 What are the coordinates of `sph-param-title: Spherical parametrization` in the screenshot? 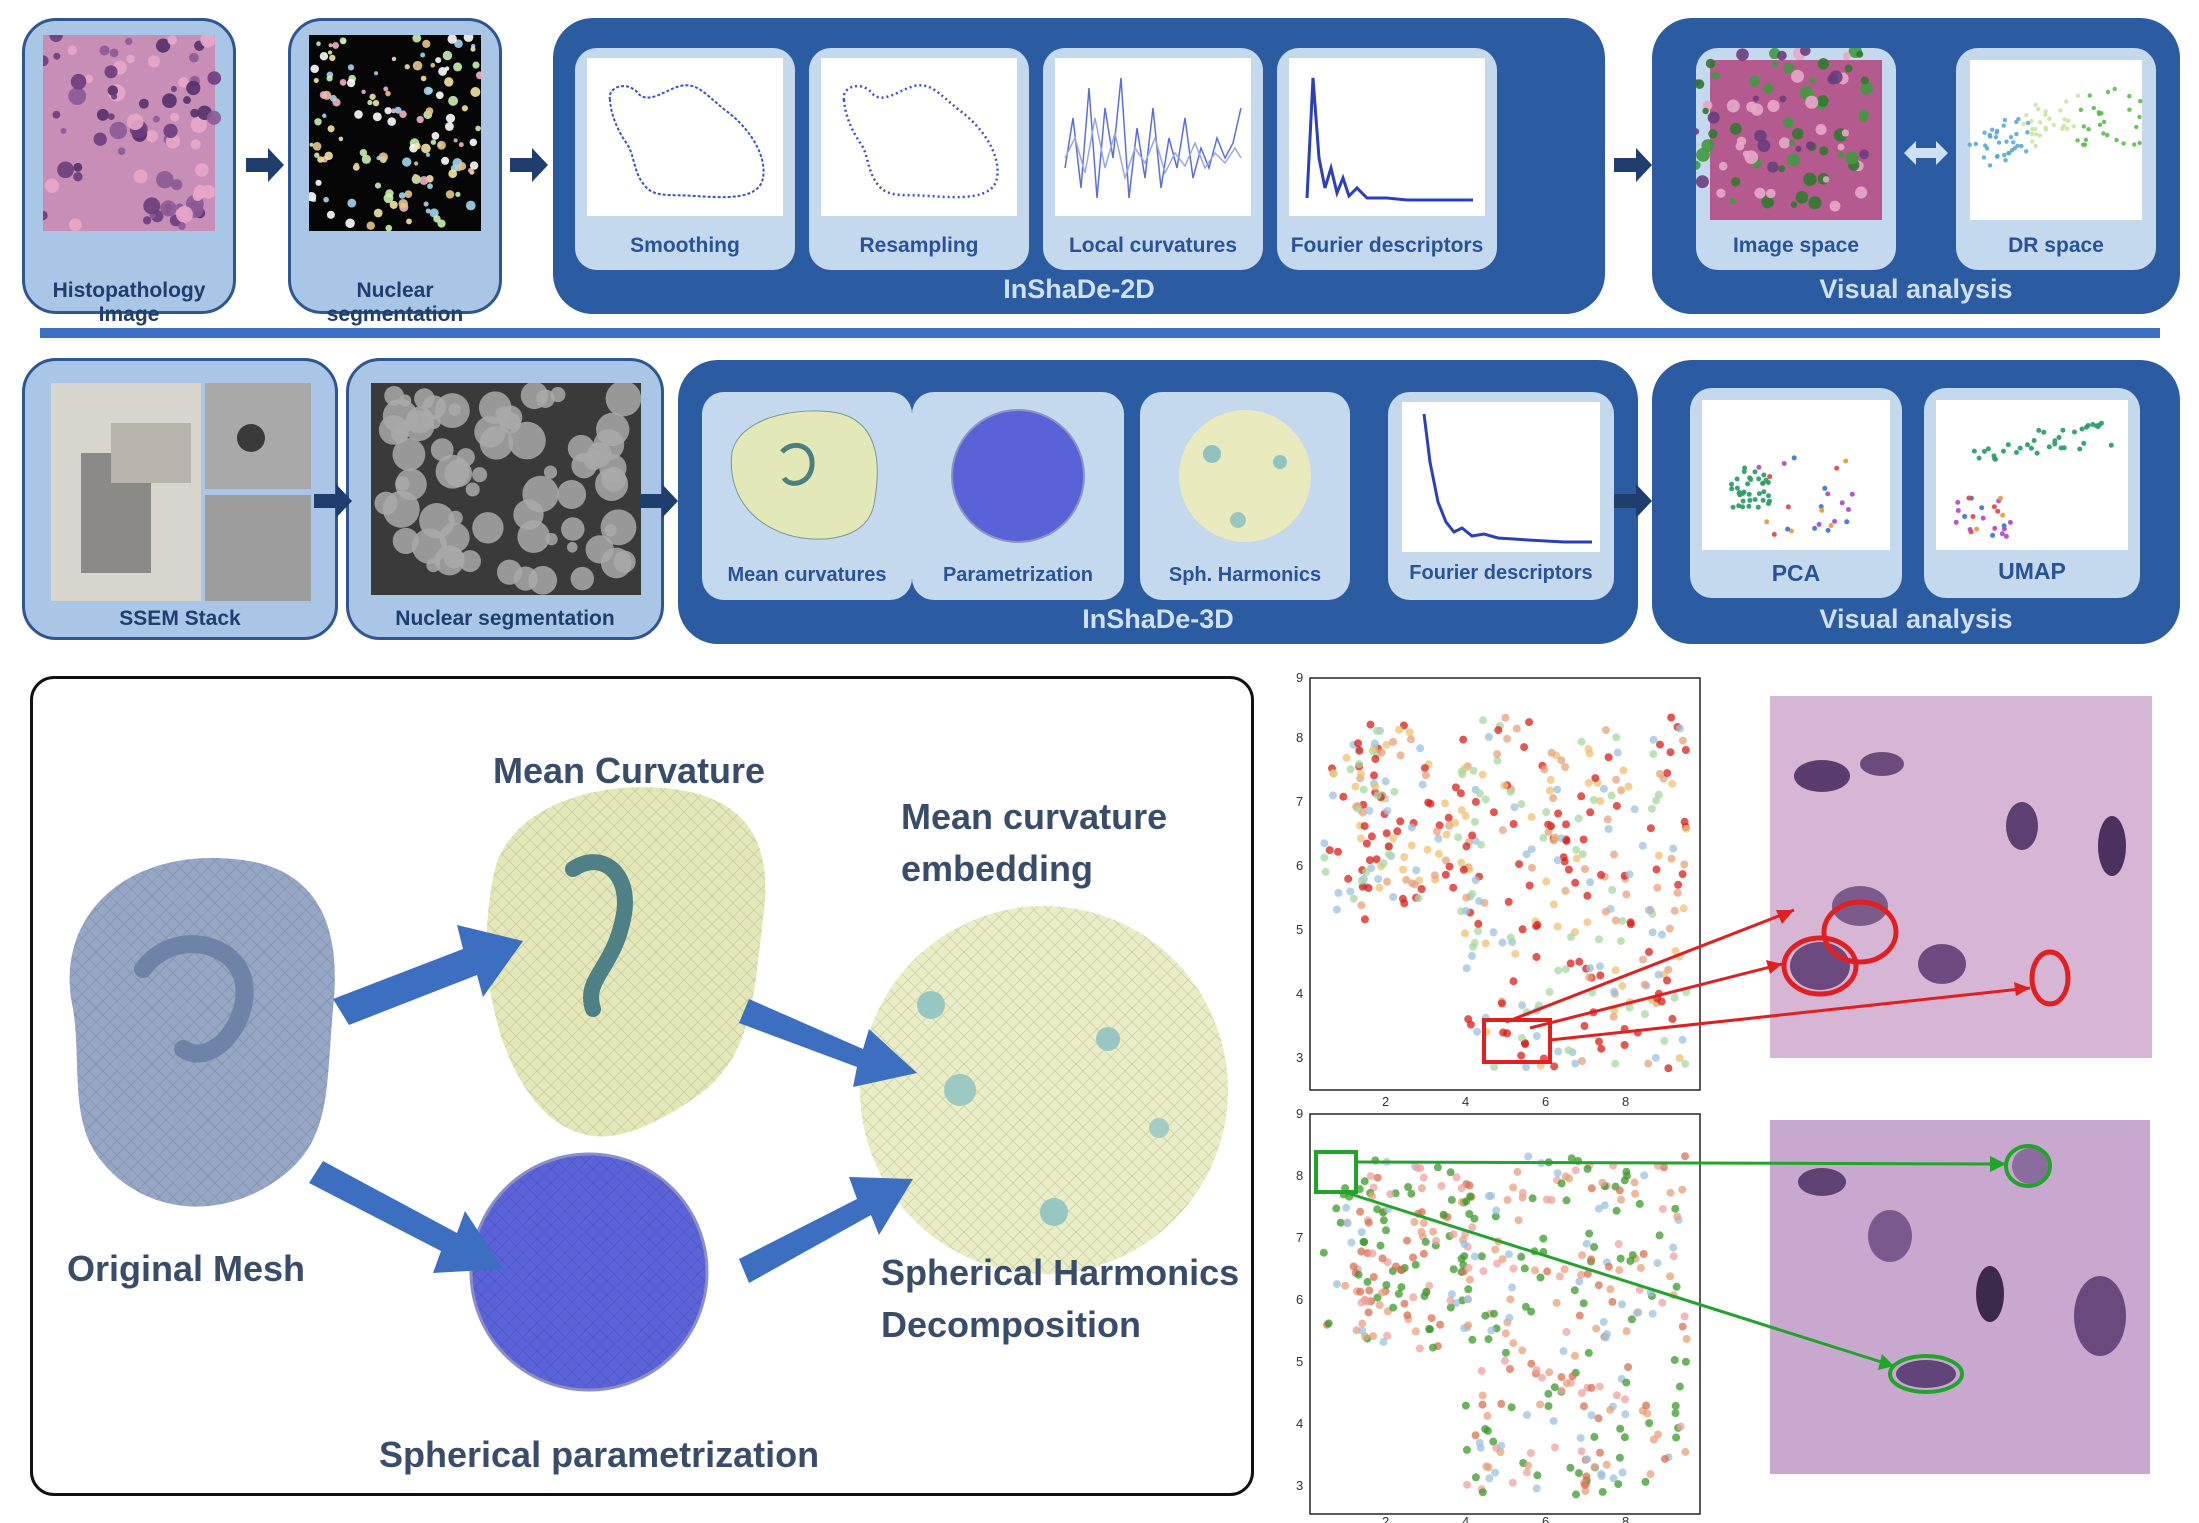 It's located at (599, 1454).